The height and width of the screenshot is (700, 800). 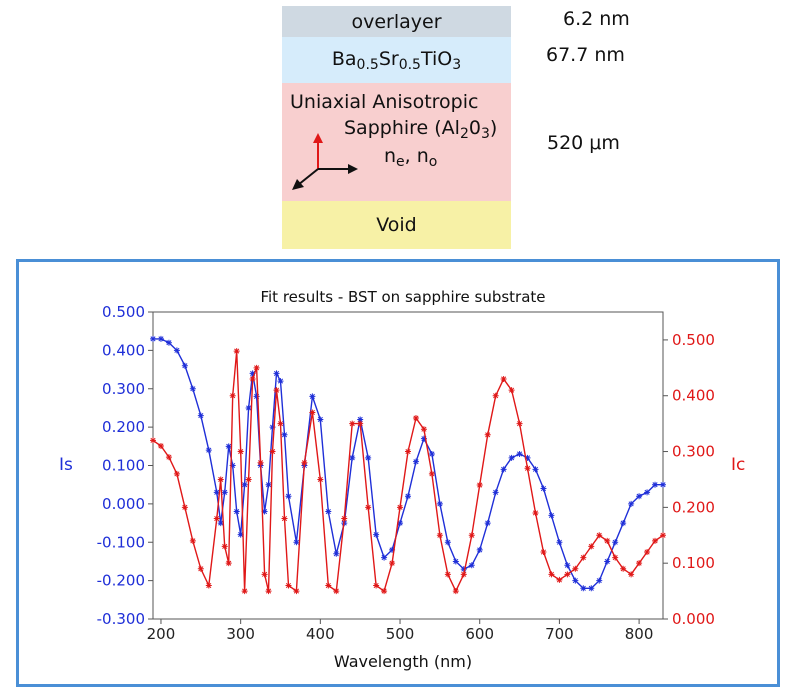 What do you see at coordinates (403, 661) in the screenshot?
I see `x-axis-label: Wavelength (nm)` at bounding box center [403, 661].